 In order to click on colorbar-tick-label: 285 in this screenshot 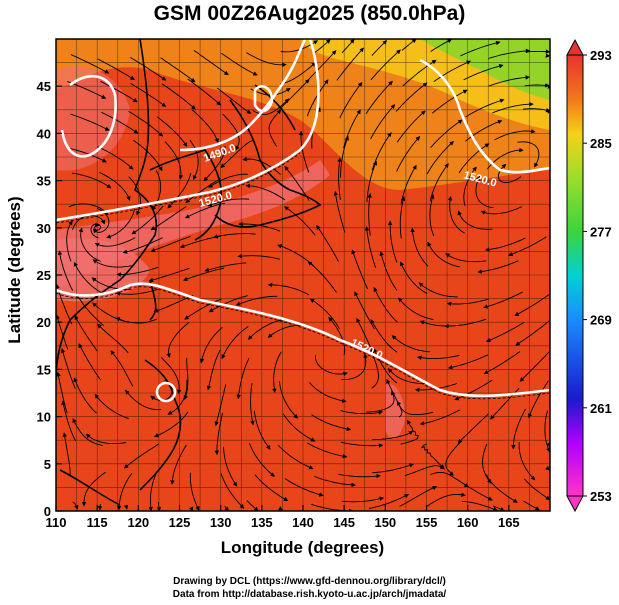, I will do `click(601, 143)`.